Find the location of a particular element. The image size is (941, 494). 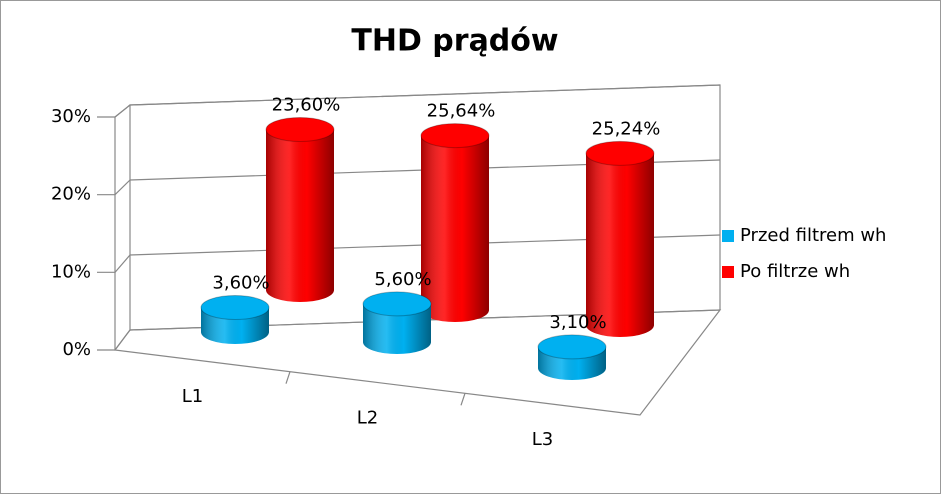

grid-line is located at coordinates (425, 95).